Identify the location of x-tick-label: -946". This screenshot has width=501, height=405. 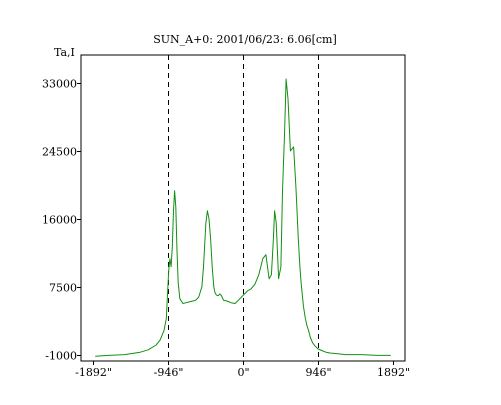
(169, 372).